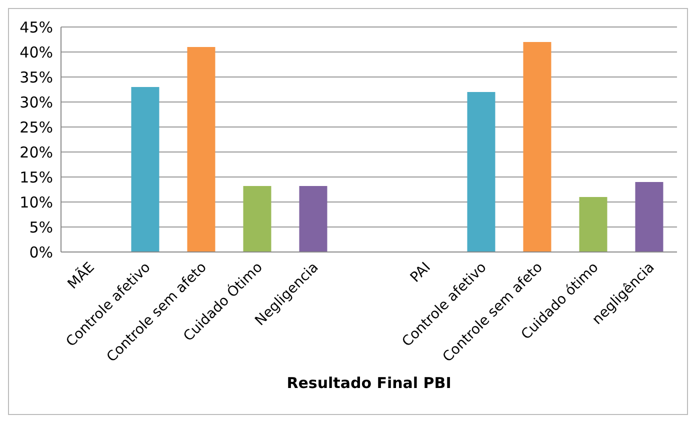  I want to click on x-tick-label: PAI, so click(420, 273).